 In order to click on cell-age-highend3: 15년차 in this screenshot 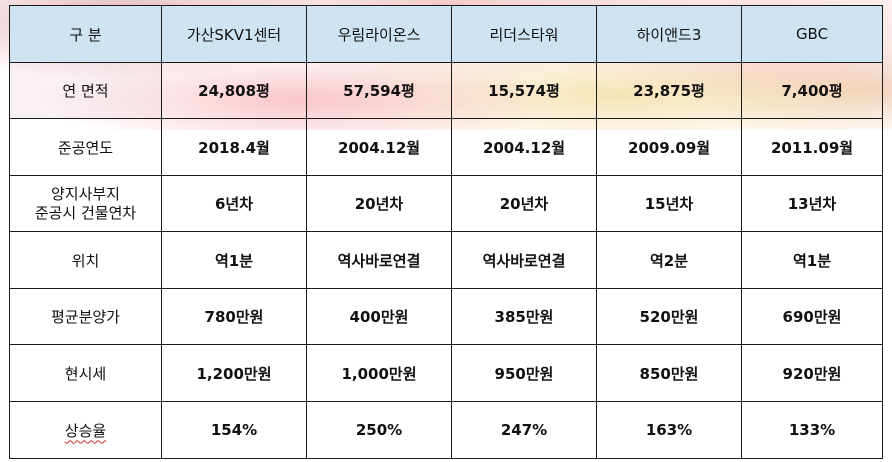, I will do `click(669, 203)`.